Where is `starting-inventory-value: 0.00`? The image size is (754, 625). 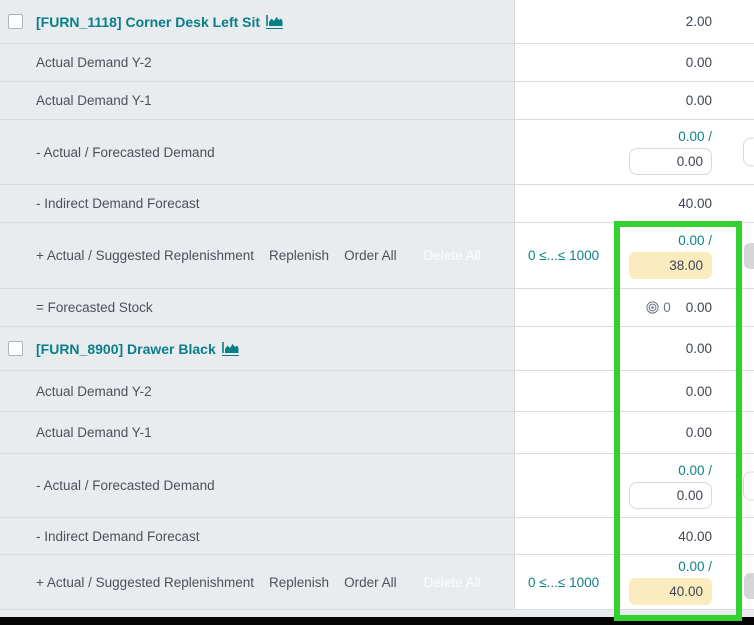 starting-inventory-value: 0.00 is located at coordinates (698, 348).